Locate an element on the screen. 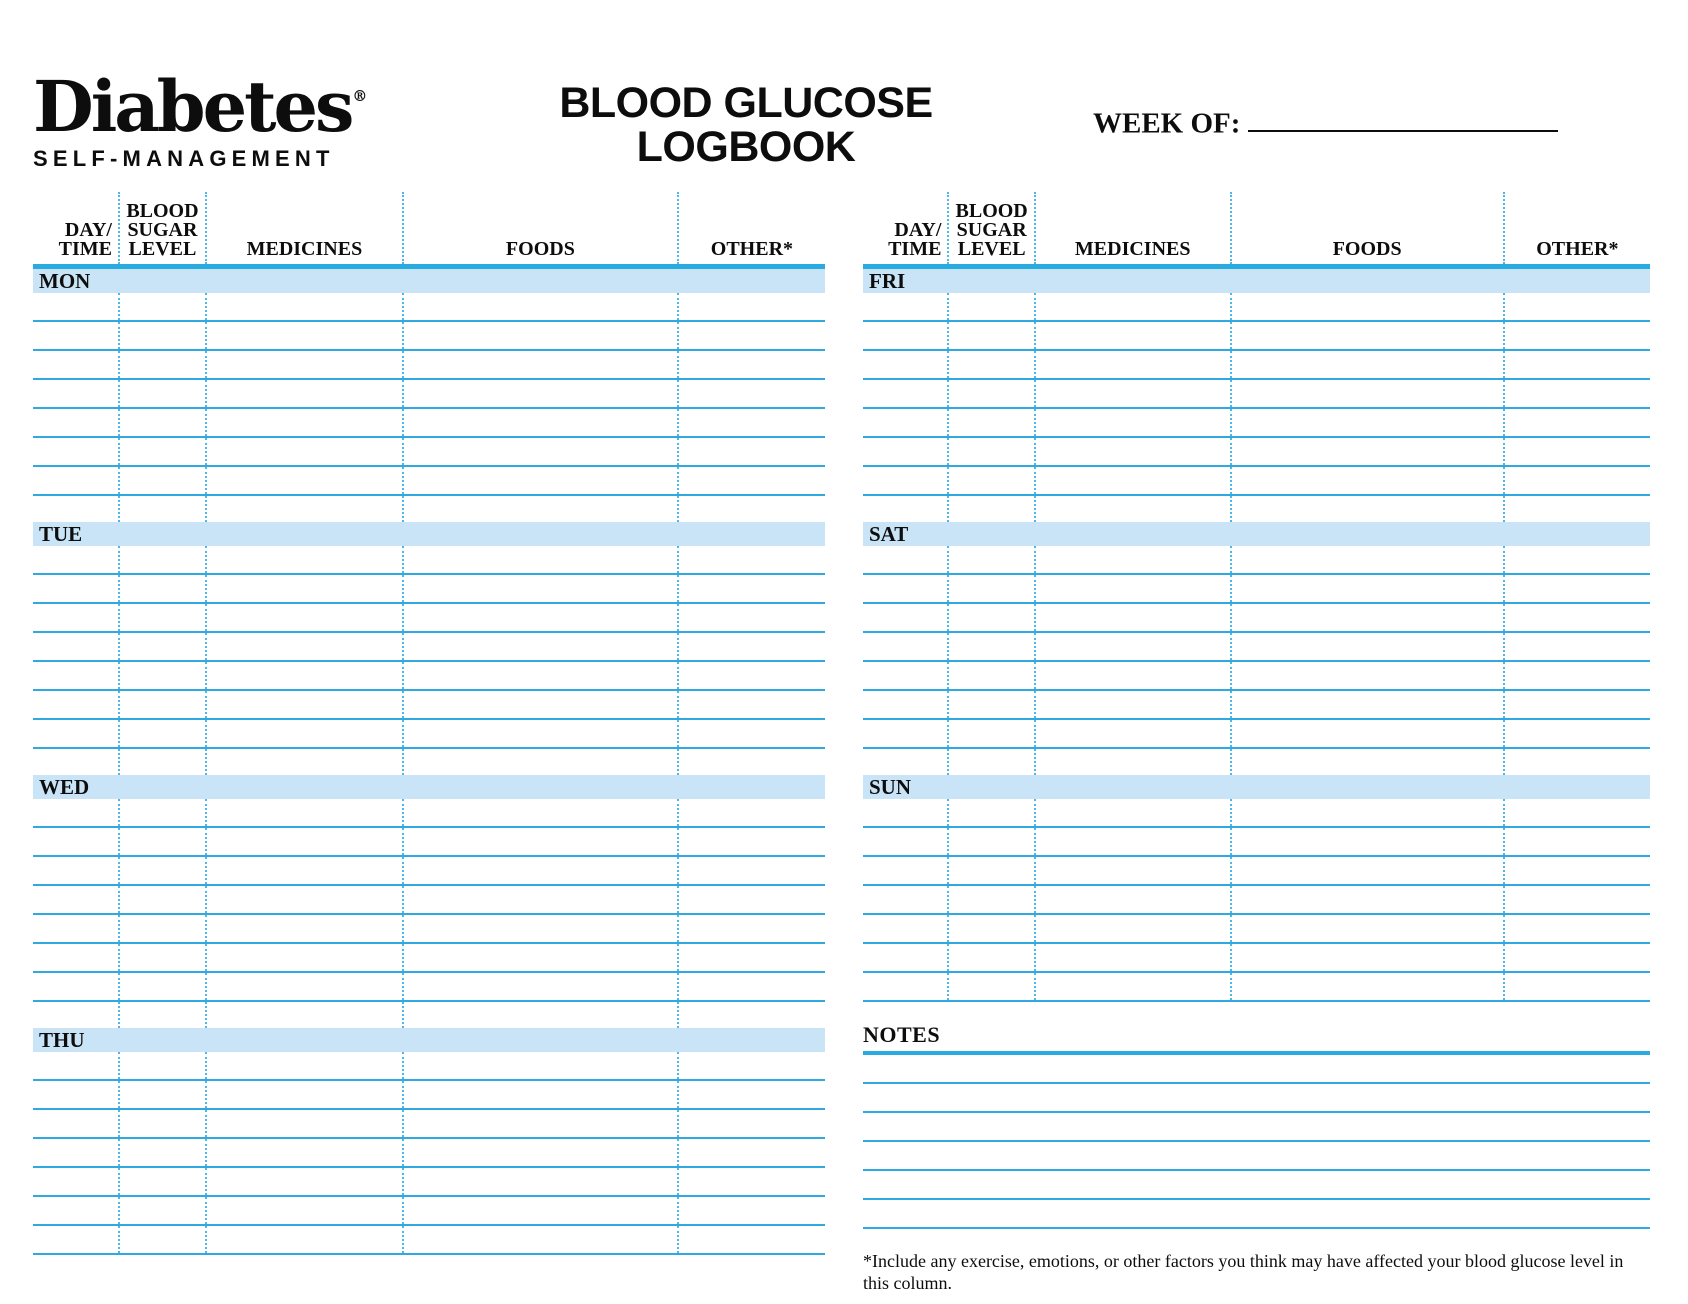 The width and height of the screenshot is (1688, 1304). column-header-line: FOODS is located at coordinates (1367, 249).